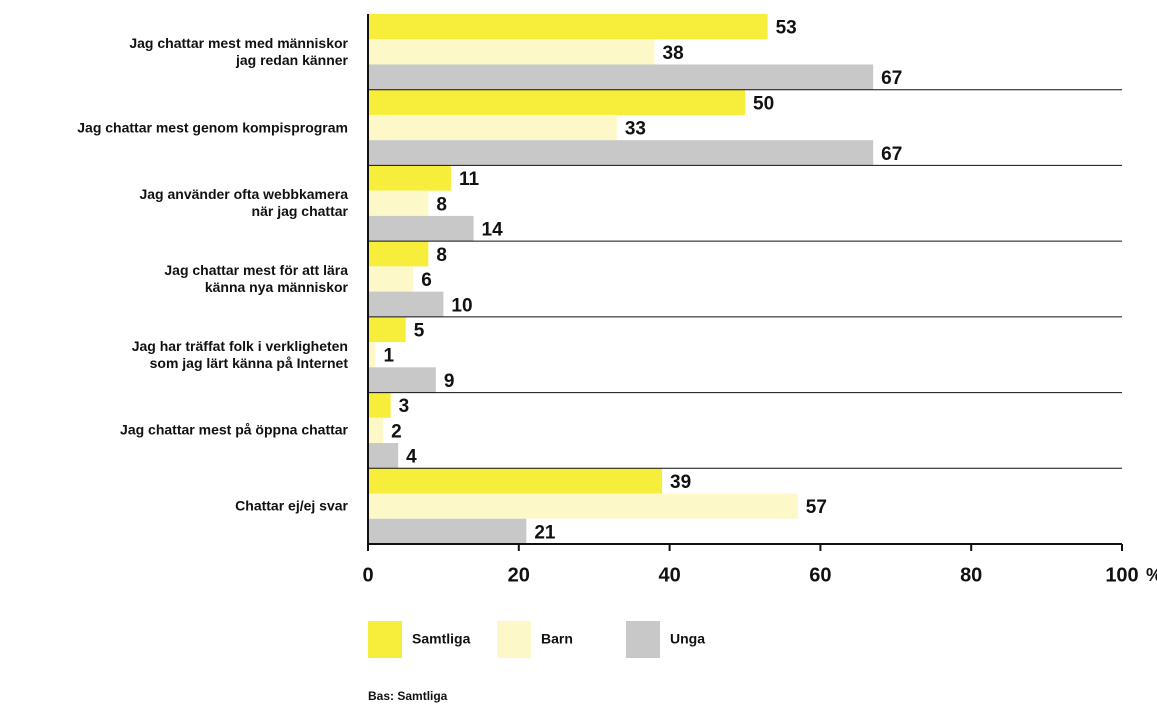 This screenshot has width=1157, height=704. What do you see at coordinates (680, 482) in the screenshot?
I see `value-label: 39` at bounding box center [680, 482].